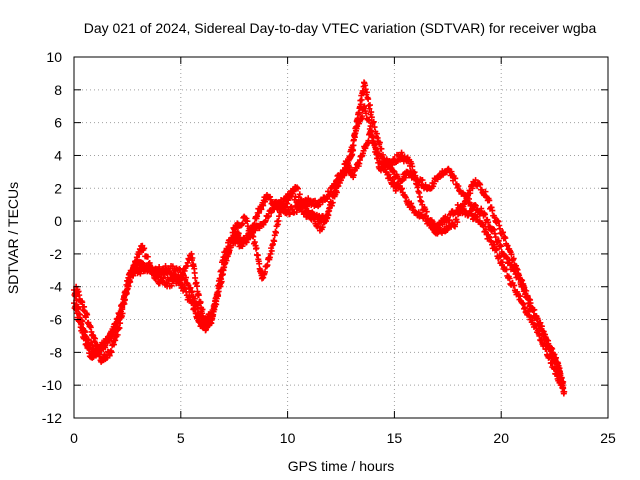 The height and width of the screenshot is (480, 640). What do you see at coordinates (58, 123) in the screenshot?
I see `y-tick-label: 6` at bounding box center [58, 123].